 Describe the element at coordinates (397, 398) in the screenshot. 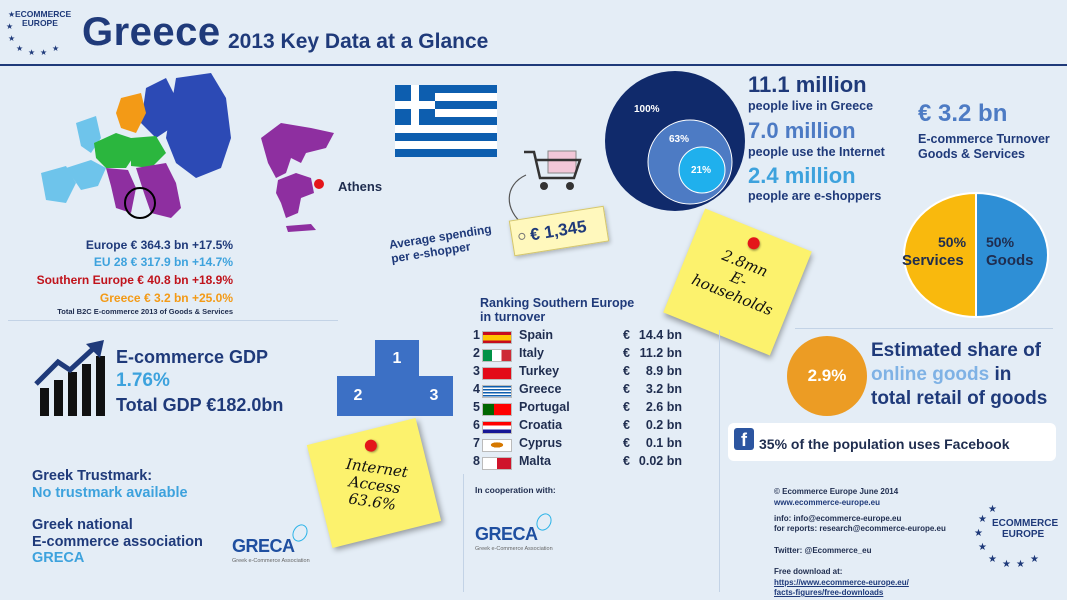

I see `podium-base` at that location.